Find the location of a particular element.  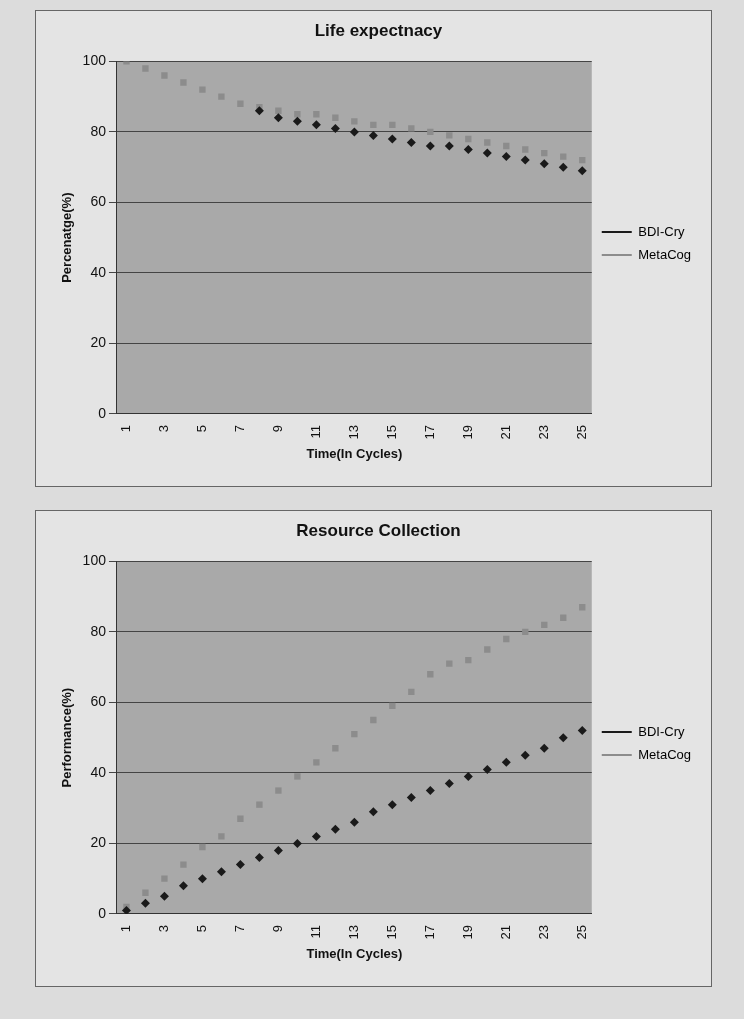

x-tick-label: 17 is located at coordinates (429, 932).